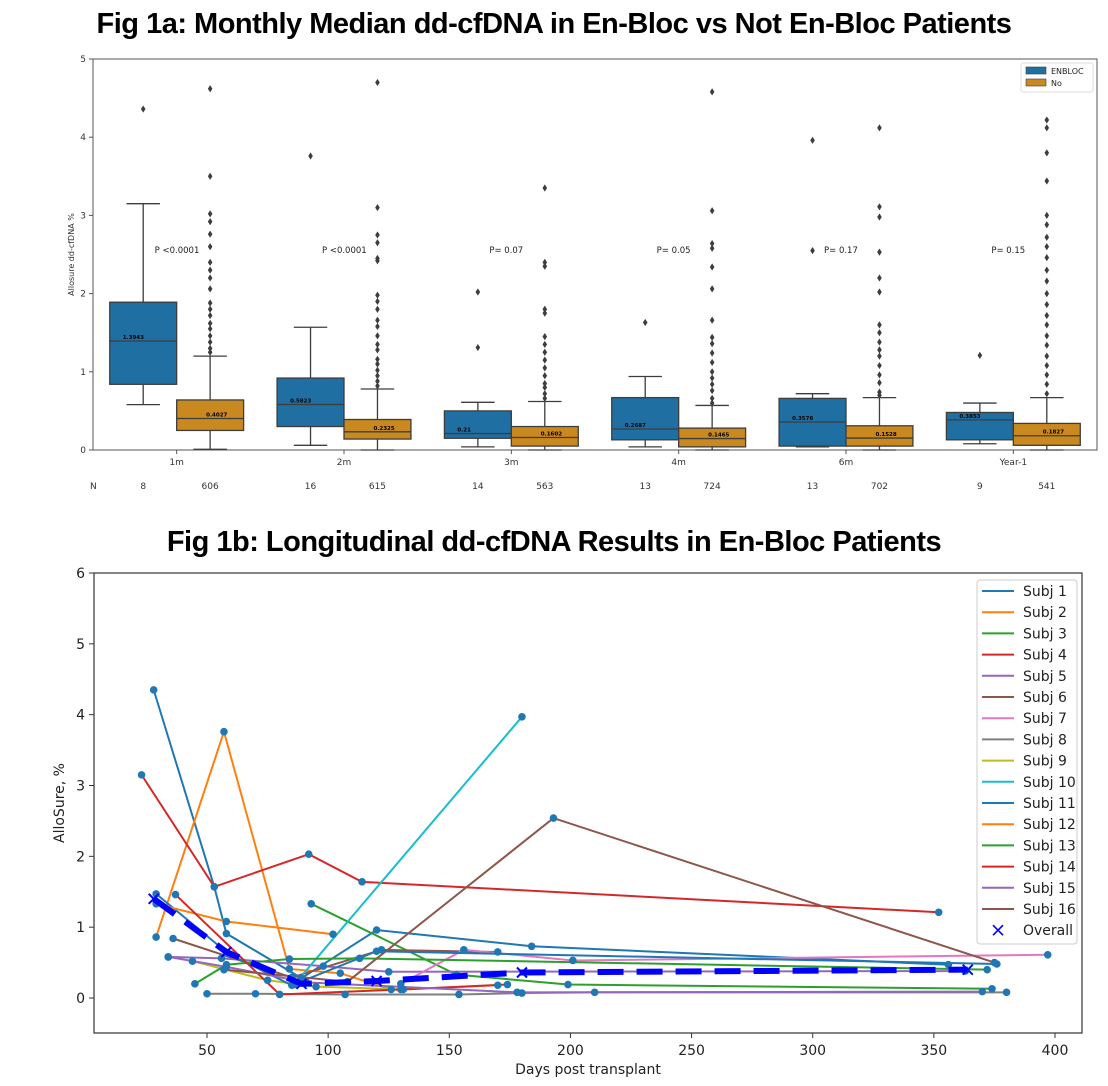 This screenshot has width=1108, height=1086. What do you see at coordinates (477, 368) in the screenshot?
I see `box-enbloc-3m: 0.21` at bounding box center [477, 368].